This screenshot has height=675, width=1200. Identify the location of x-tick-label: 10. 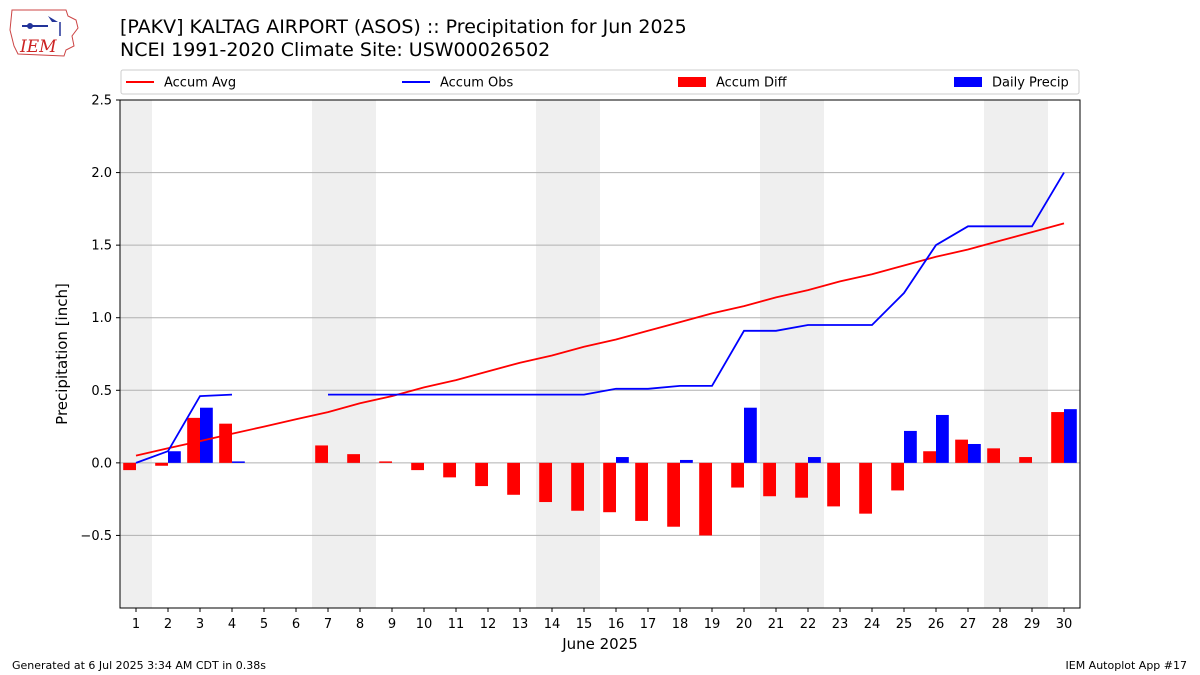
(424, 624).